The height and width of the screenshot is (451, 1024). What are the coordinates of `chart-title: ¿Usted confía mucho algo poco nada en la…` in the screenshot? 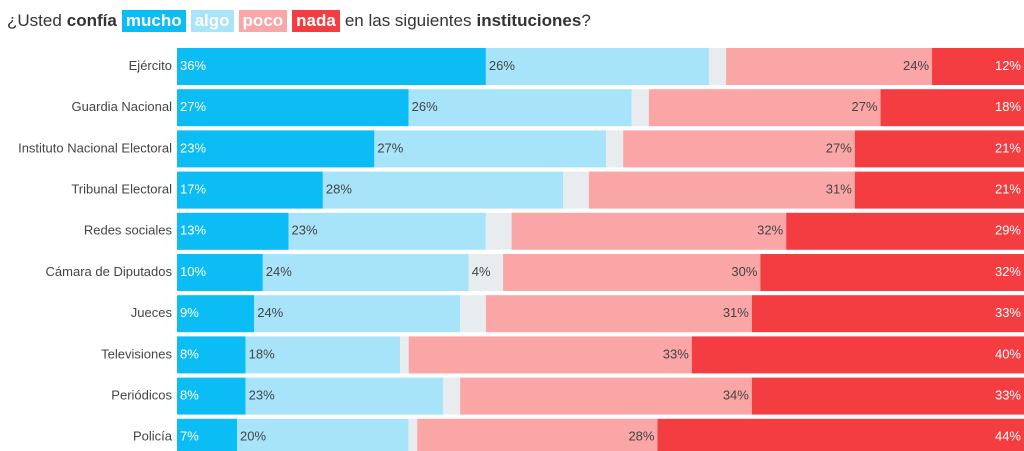 It's located at (299, 21).